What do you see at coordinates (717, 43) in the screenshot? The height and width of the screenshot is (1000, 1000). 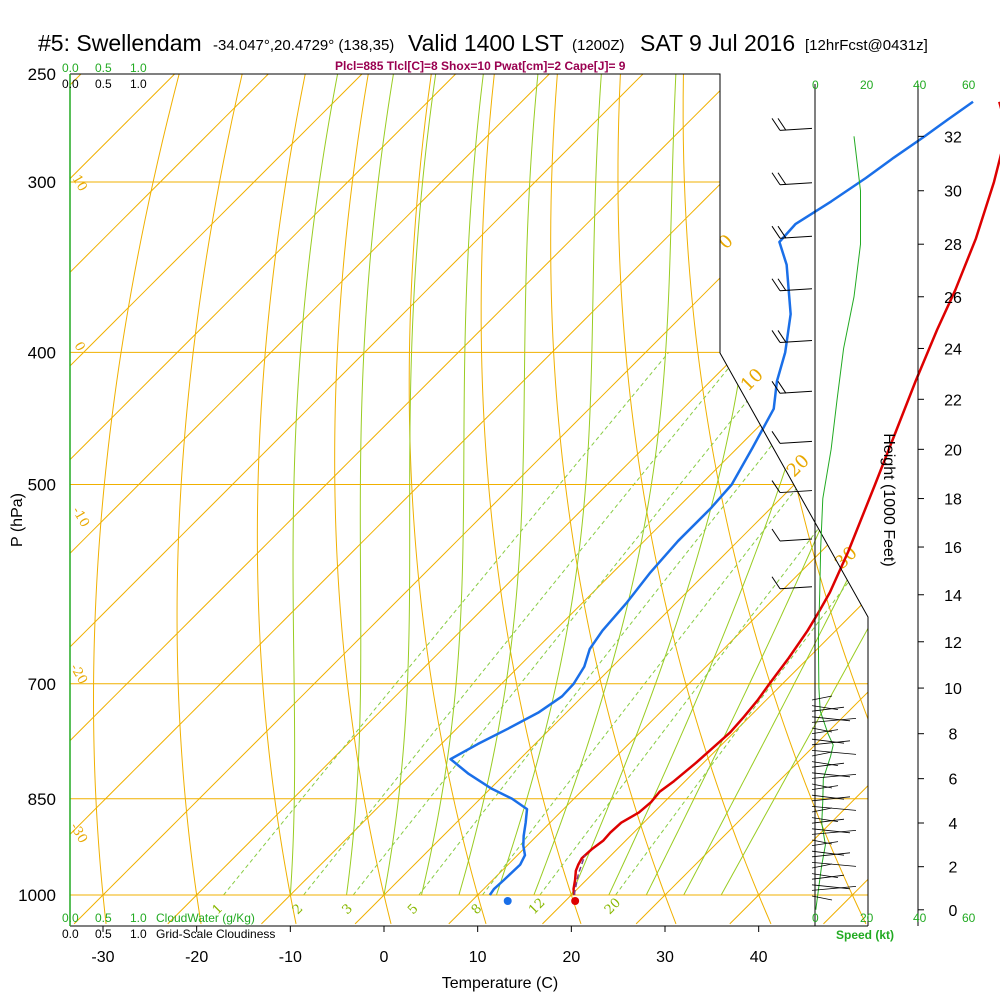 I see `chart-title-date: SAT 9 Jul 2016` at bounding box center [717, 43].